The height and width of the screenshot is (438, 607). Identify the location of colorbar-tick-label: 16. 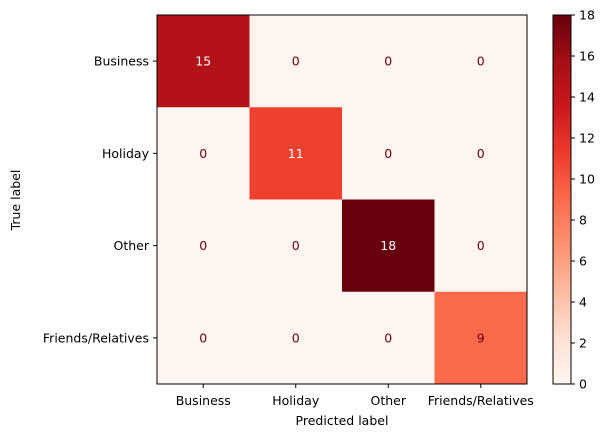
(587, 56).